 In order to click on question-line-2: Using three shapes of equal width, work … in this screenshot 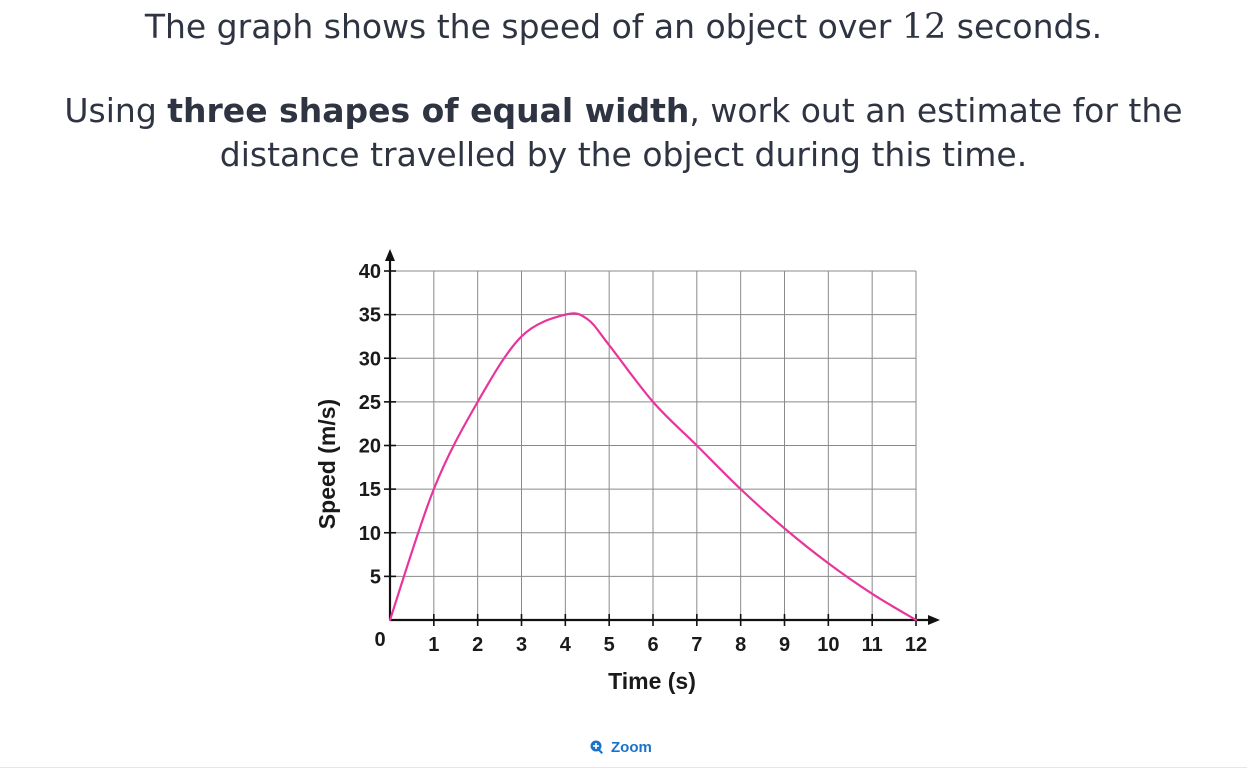, I will do `click(623, 133)`.